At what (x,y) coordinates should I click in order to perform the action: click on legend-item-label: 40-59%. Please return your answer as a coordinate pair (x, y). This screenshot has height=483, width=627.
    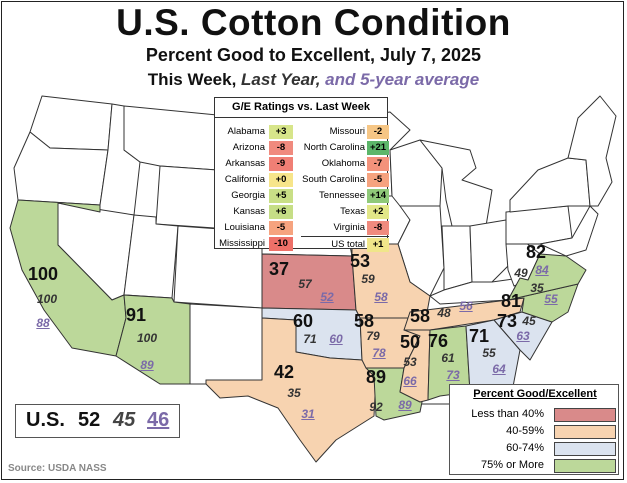
    Looking at the image, I should click on (525, 431).